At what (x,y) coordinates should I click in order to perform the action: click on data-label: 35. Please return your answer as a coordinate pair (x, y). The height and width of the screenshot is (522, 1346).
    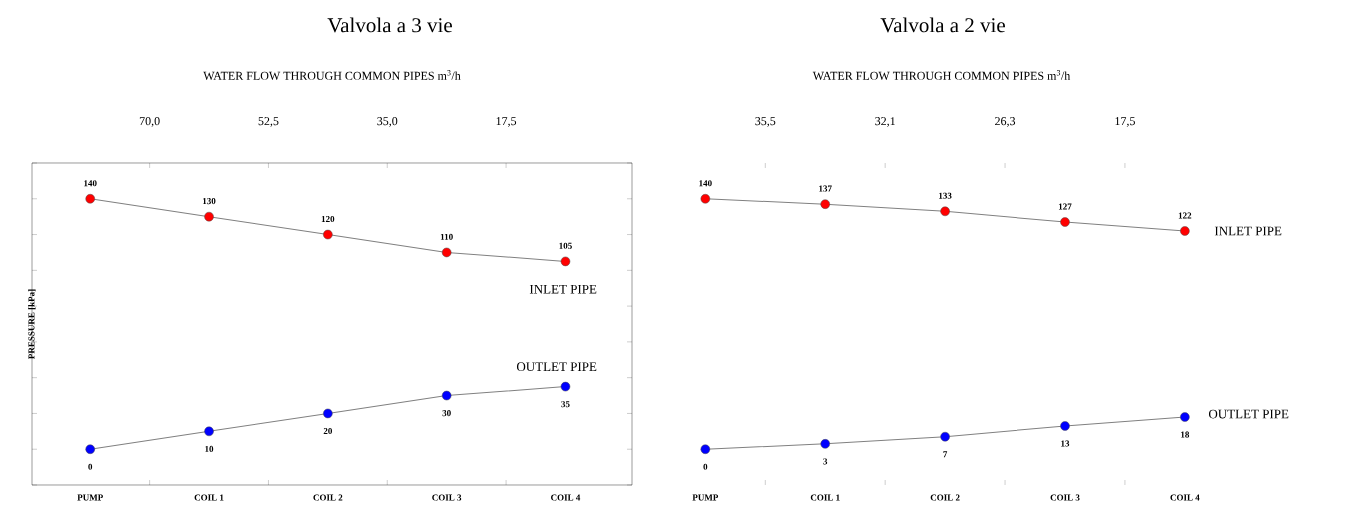
    Looking at the image, I should click on (565, 404).